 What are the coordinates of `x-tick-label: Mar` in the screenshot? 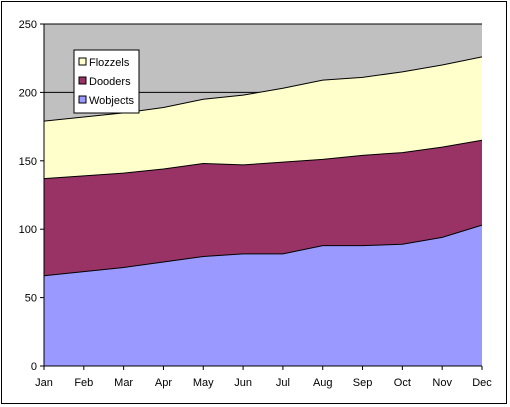 It's located at (123, 383).